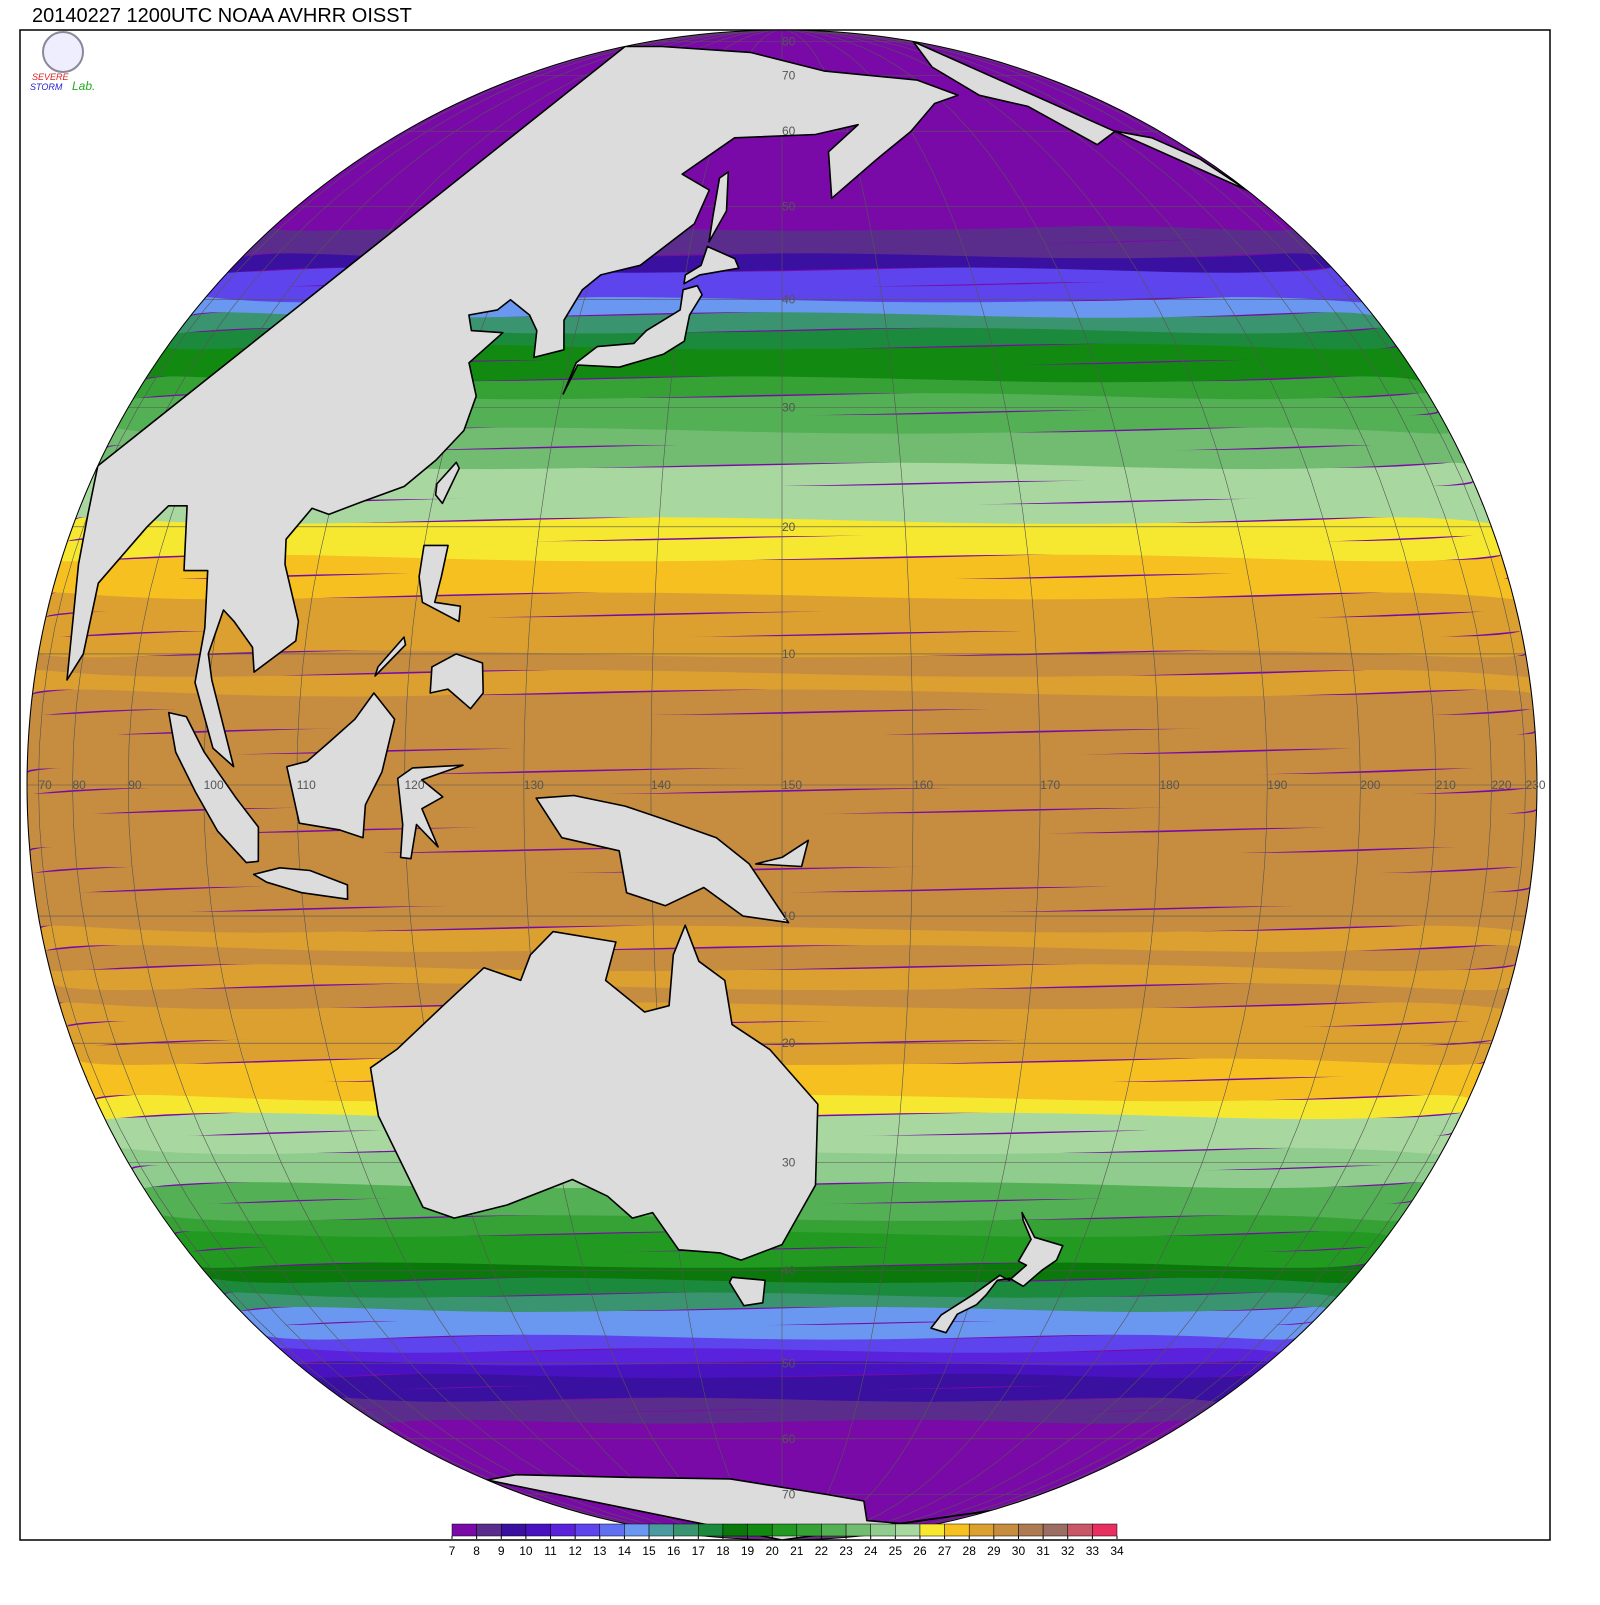 The width and height of the screenshot is (1600, 1605). What do you see at coordinates (1502, 785) in the screenshot?
I see `meridian-label: 220` at bounding box center [1502, 785].